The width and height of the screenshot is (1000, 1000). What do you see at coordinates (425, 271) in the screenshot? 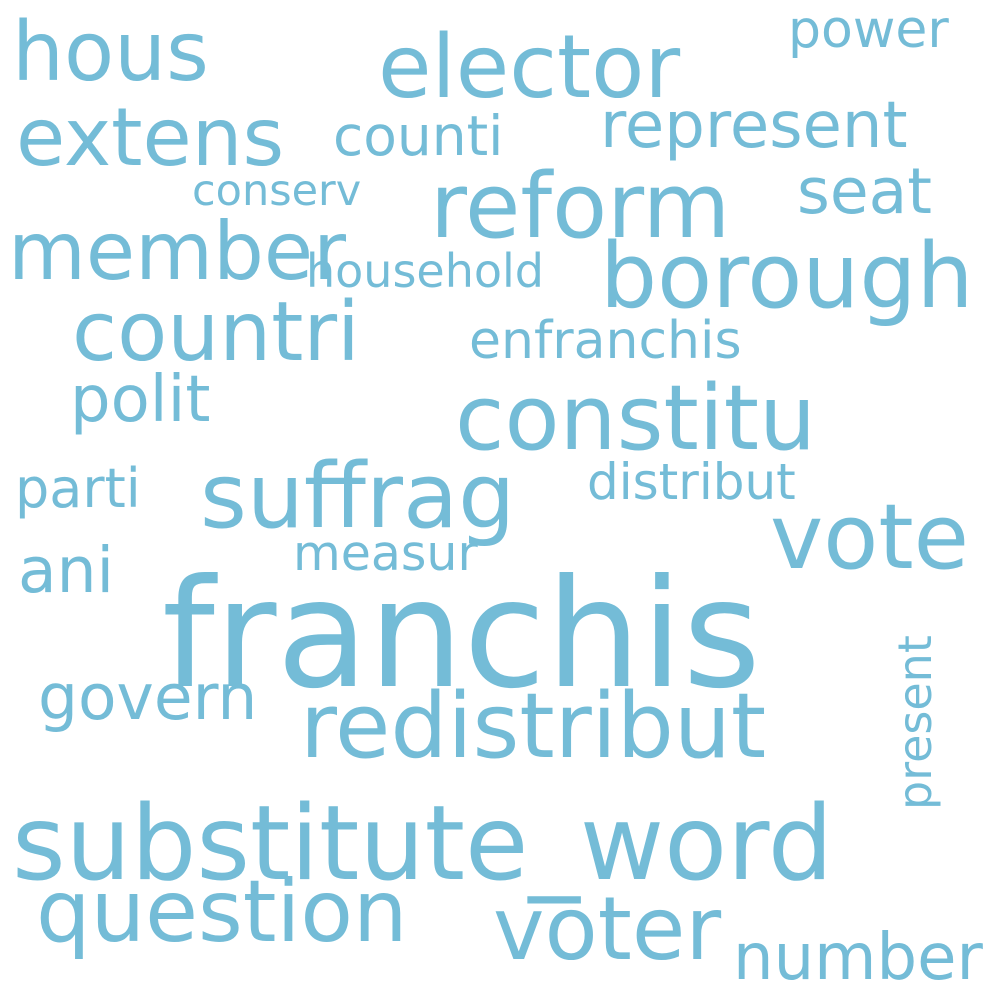
I see `word-household: household` at bounding box center [425, 271].